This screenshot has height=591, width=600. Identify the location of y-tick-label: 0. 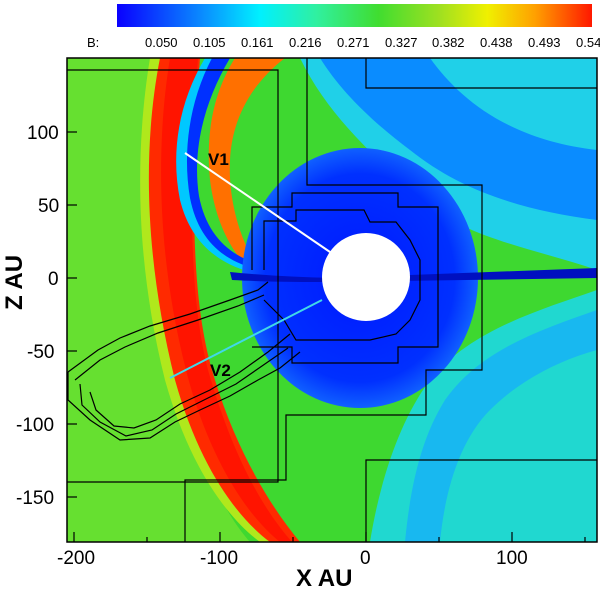
(53, 279).